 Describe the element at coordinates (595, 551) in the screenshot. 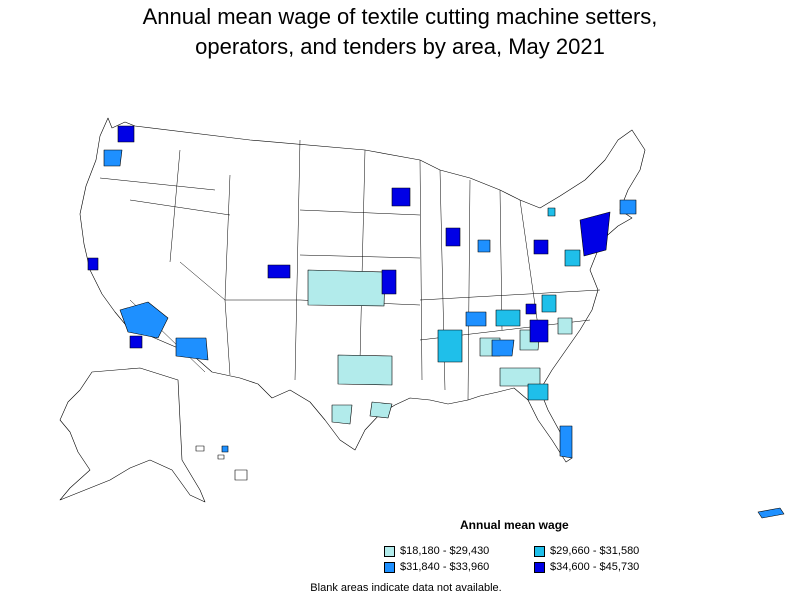

I see `legend-label-2: $29,660 - $31,580` at that location.